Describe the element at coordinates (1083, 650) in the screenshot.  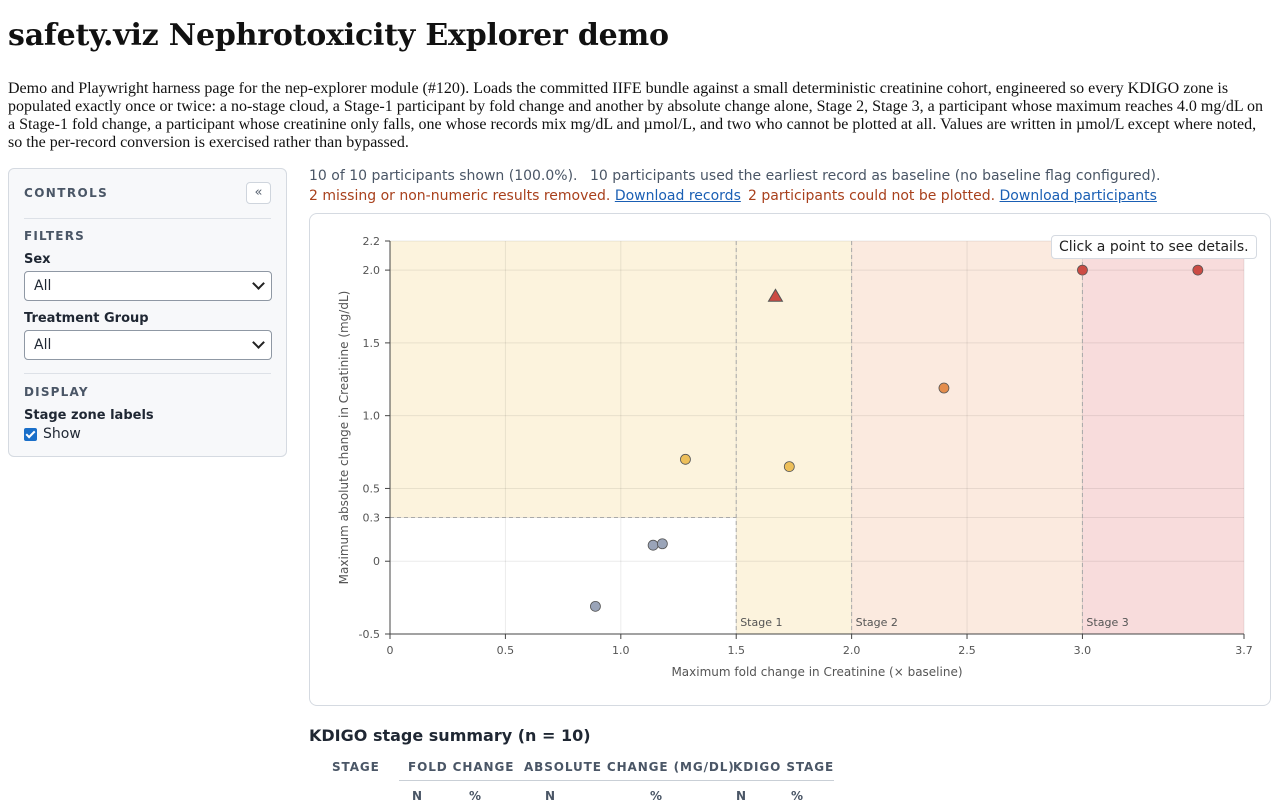
I see `x-tick-label: 3.0` at that location.